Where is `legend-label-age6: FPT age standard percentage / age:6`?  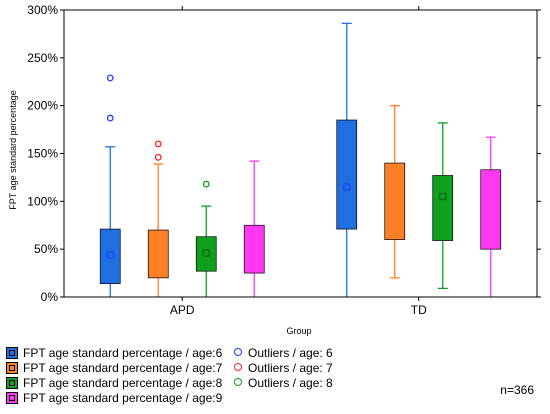
legend-label-age6: FPT age standard percentage / age:6 is located at coordinates (123, 353).